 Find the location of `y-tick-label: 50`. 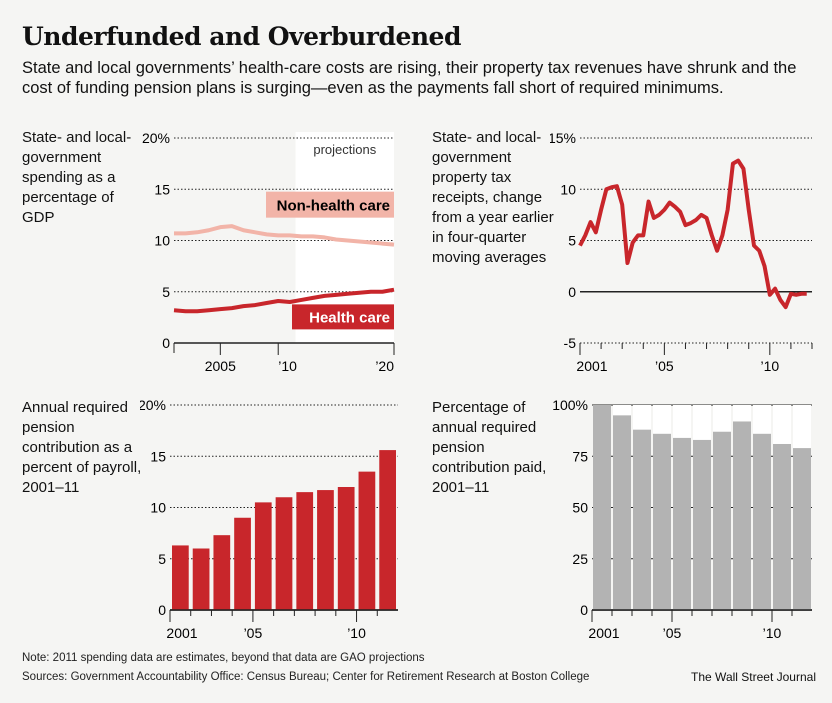

y-tick-label: 50 is located at coordinates (580, 508).